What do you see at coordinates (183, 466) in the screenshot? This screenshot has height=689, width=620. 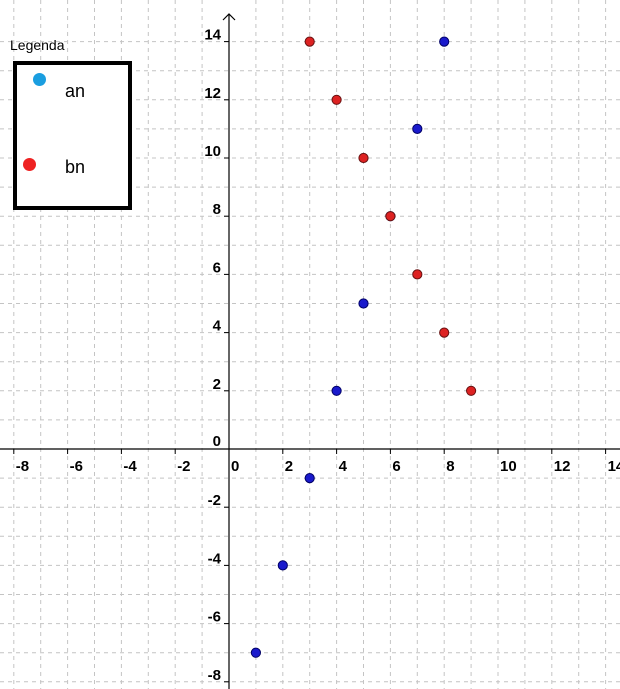 I see `x-tick-label: -2` at bounding box center [183, 466].